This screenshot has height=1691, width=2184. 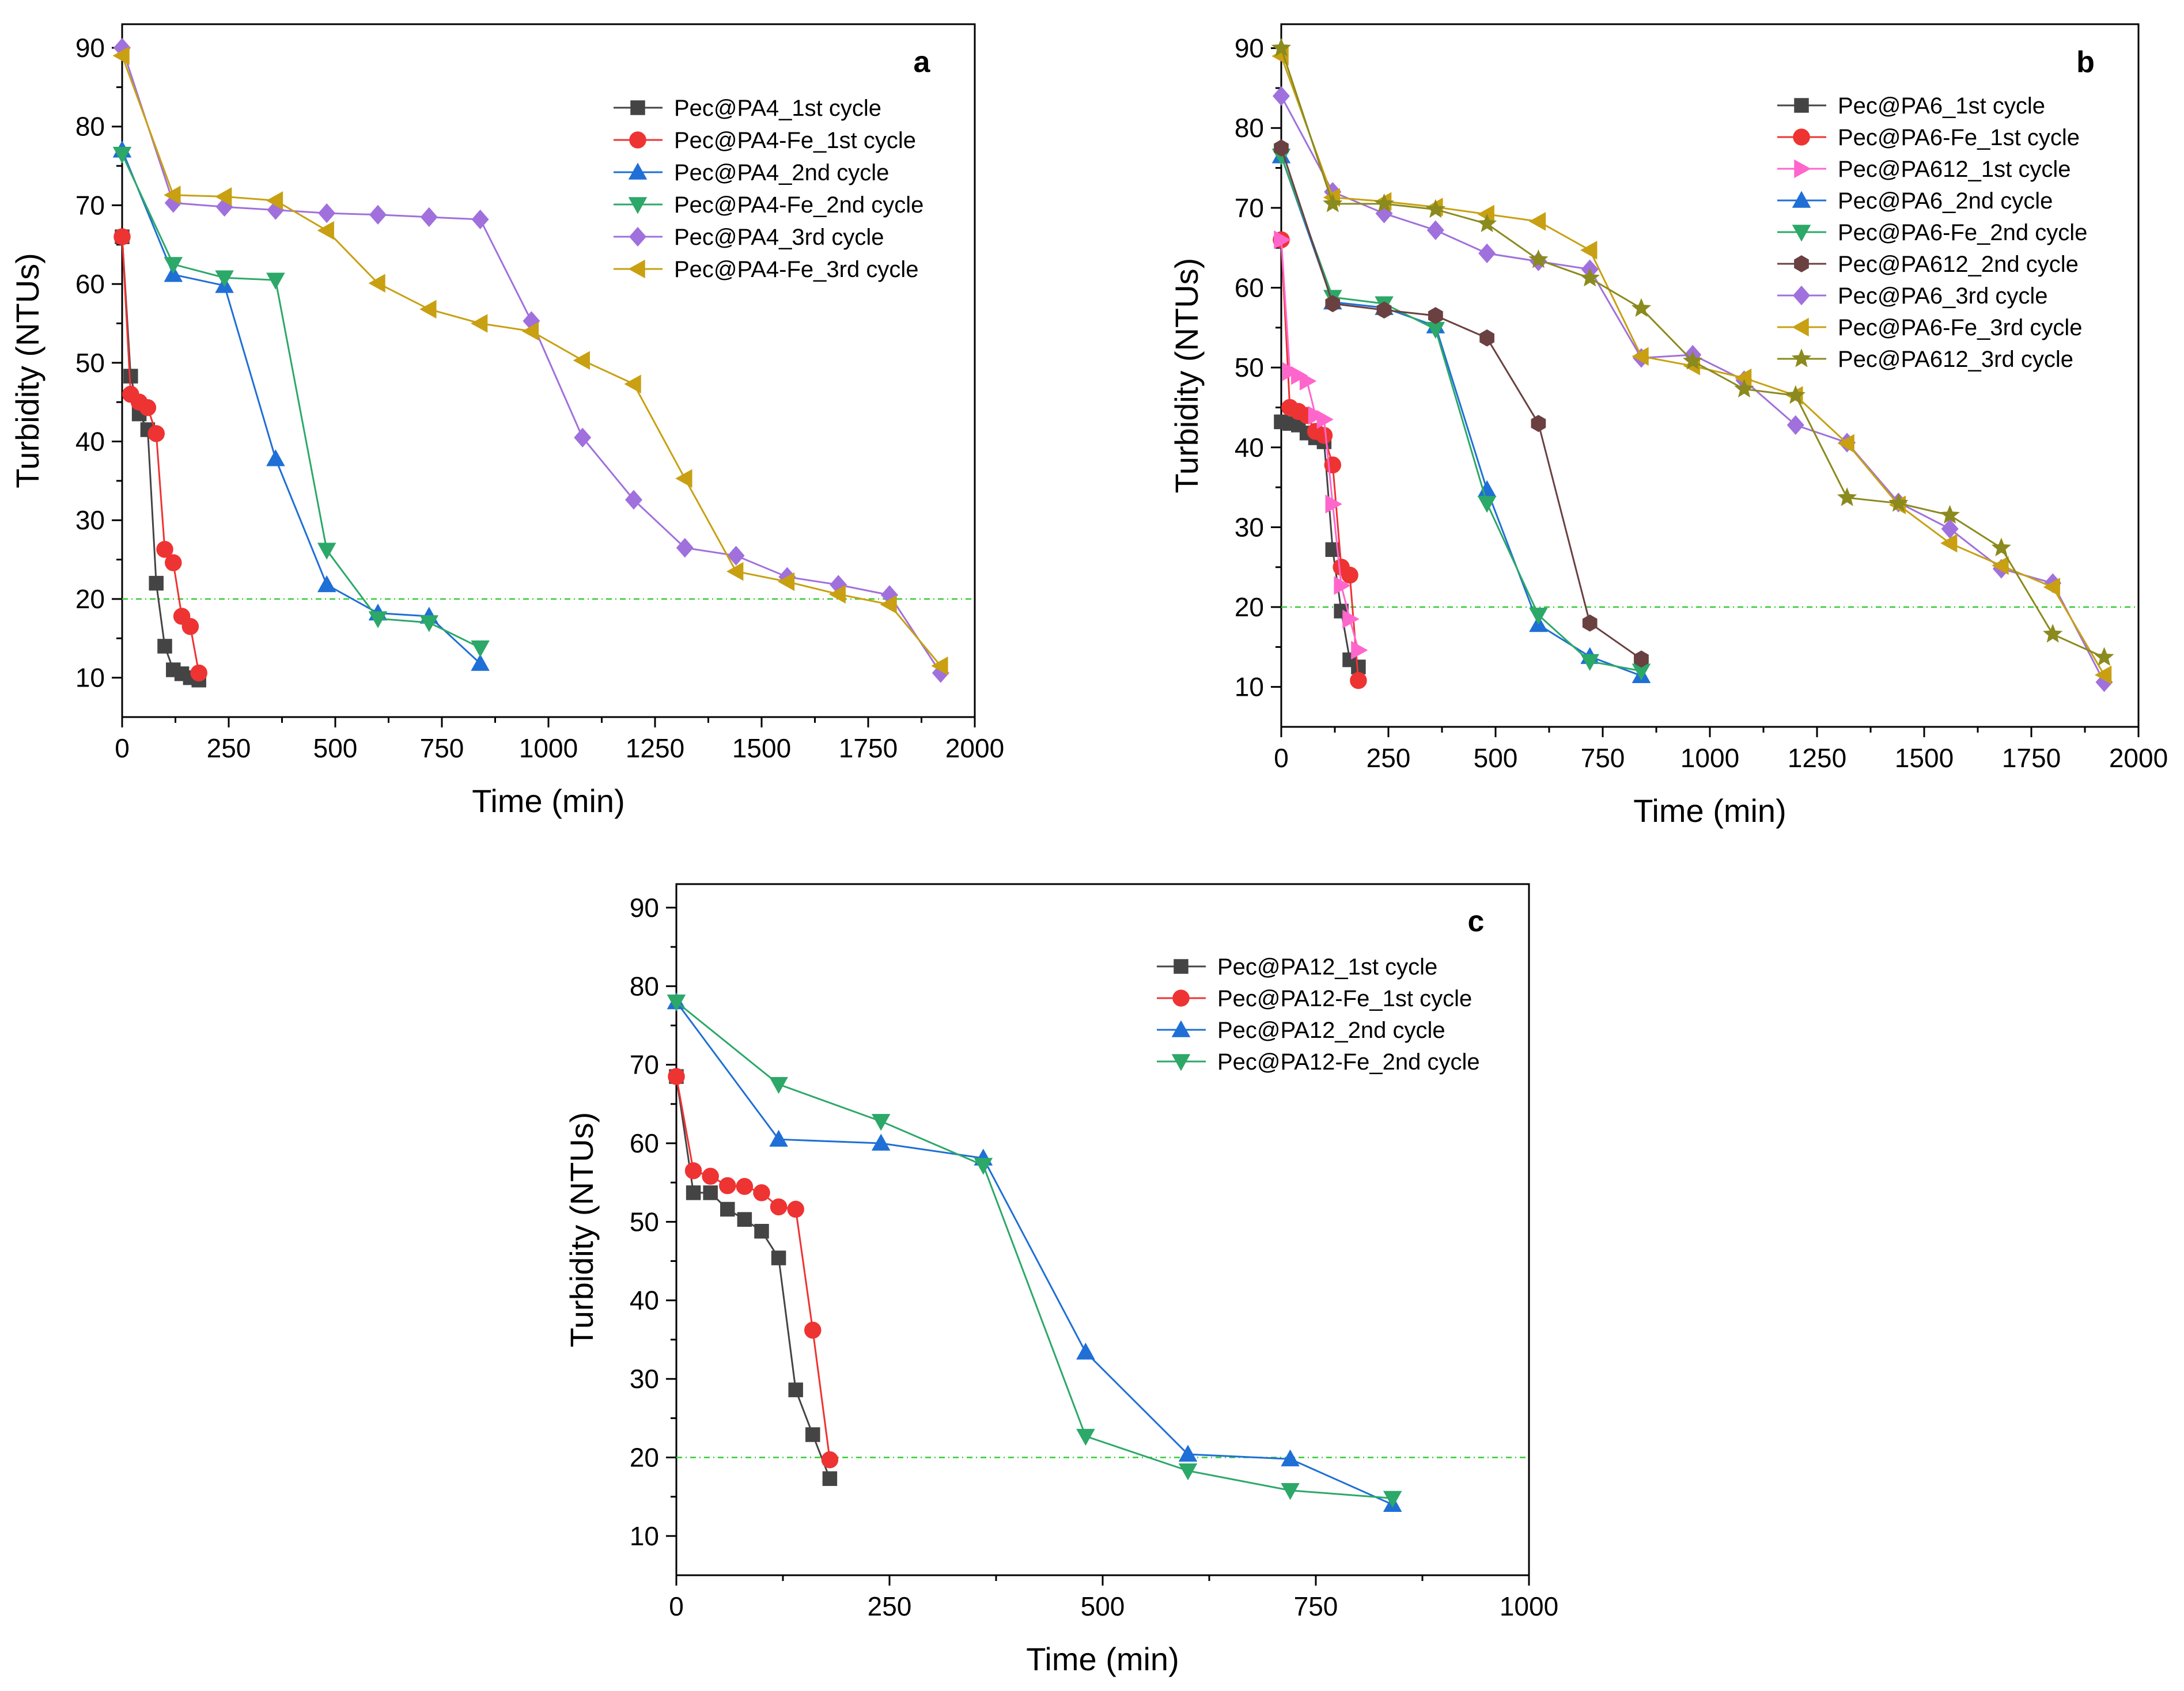 I want to click on legend-label: Pec@PA12-Fe_1st cycle, so click(x=1344, y=998).